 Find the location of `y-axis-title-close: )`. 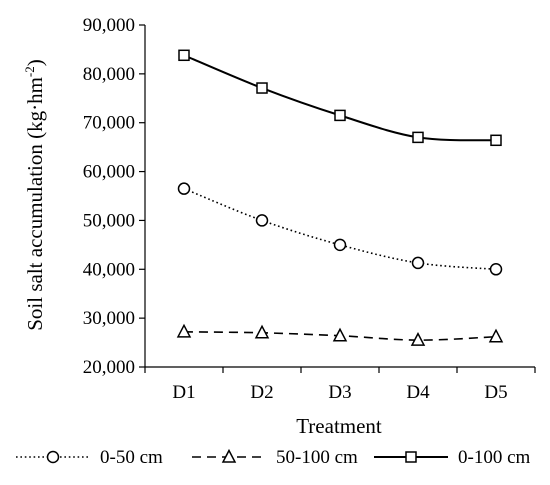

y-axis-title-close: ) is located at coordinates (35, 62).